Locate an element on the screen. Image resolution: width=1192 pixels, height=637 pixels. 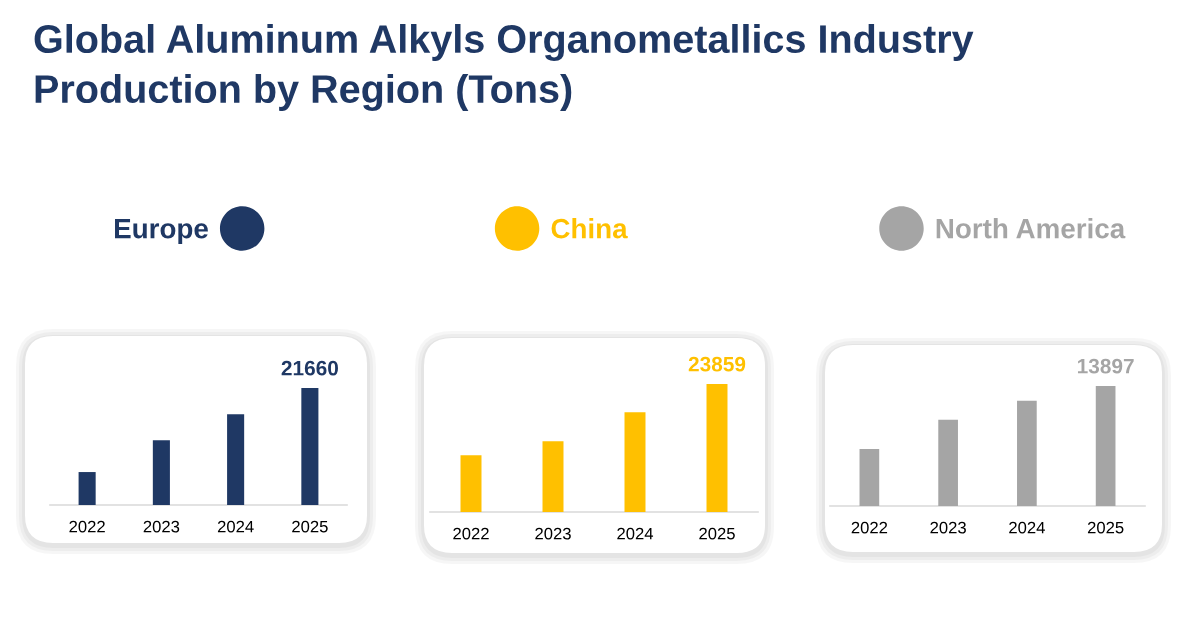
data-label: 13897 is located at coordinates (1105, 366).